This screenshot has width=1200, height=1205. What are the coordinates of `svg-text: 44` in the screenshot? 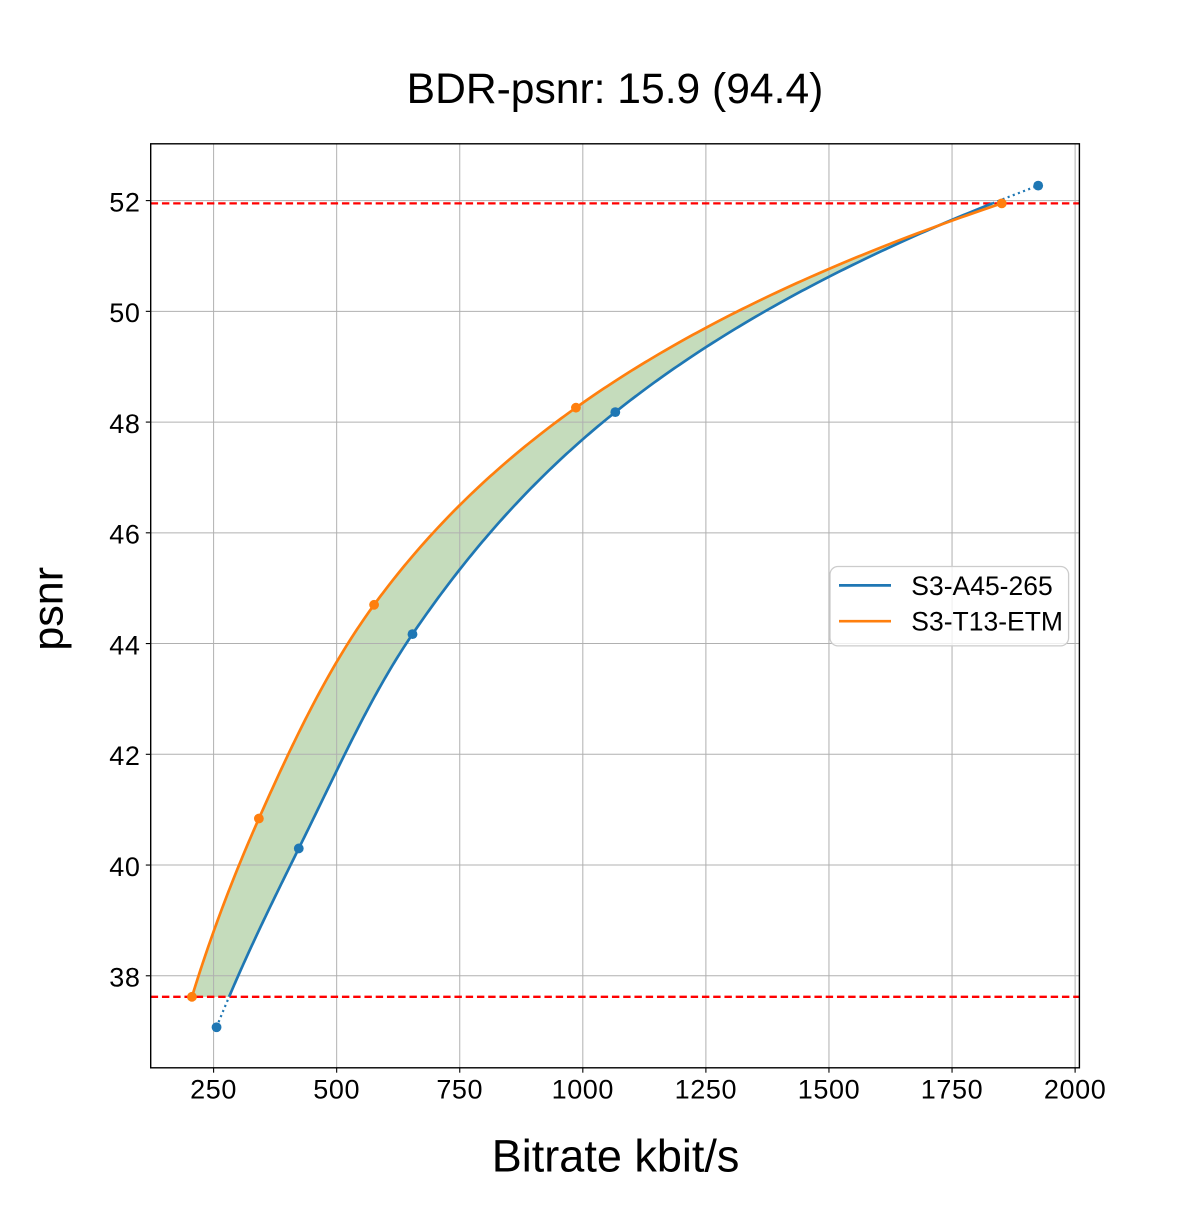 It's located at (124, 645).